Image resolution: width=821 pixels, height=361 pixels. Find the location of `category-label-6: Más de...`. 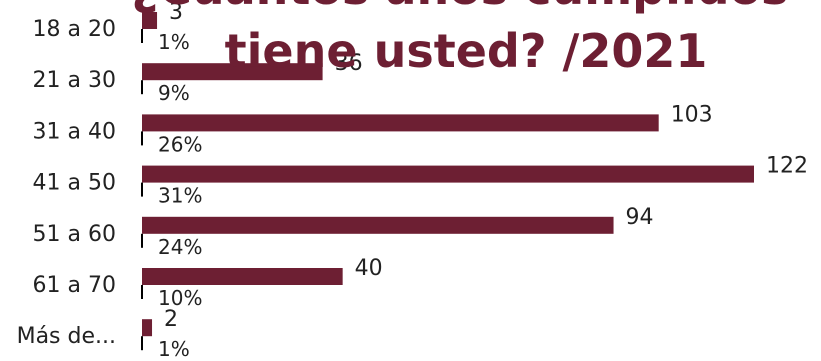

category-label-6: Más de... is located at coordinates (66, 336).